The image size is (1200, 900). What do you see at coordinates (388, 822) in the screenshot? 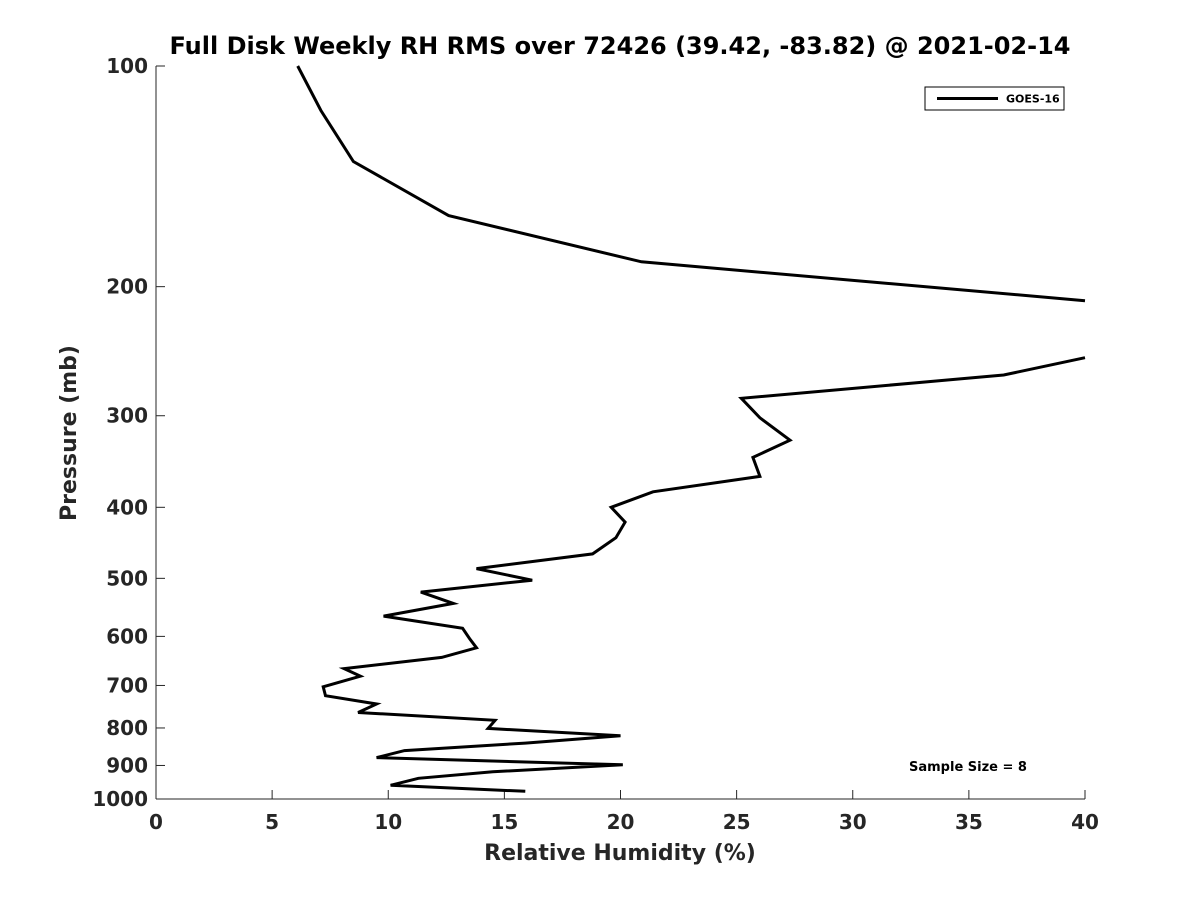
I see `x-tick-label: 10` at bounding box center [388, 822].